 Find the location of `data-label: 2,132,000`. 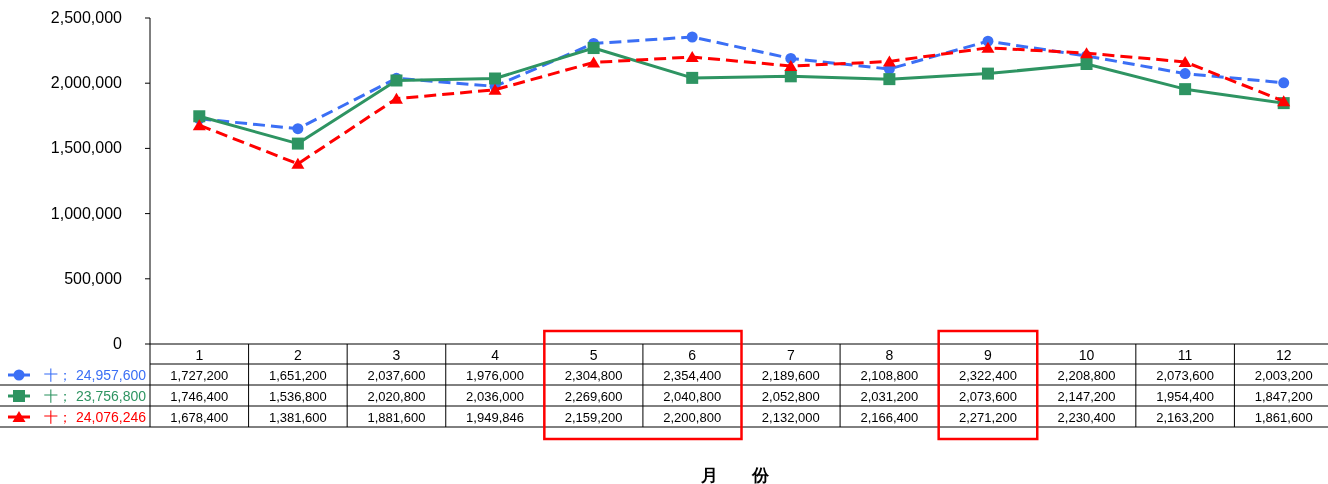

data-label: 2,132,000 is located at coordinates (790, 417).